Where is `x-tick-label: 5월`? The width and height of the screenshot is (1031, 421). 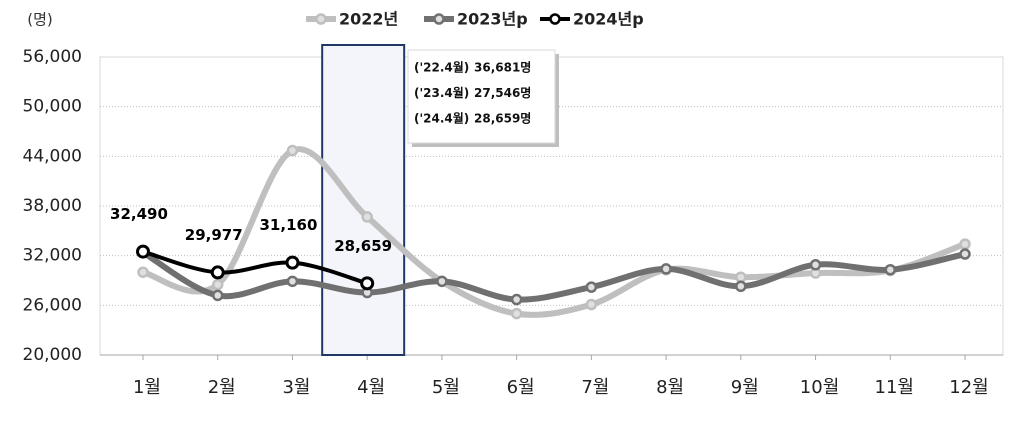
x-tick-label: 5월 is located at coordinates (446, 387).